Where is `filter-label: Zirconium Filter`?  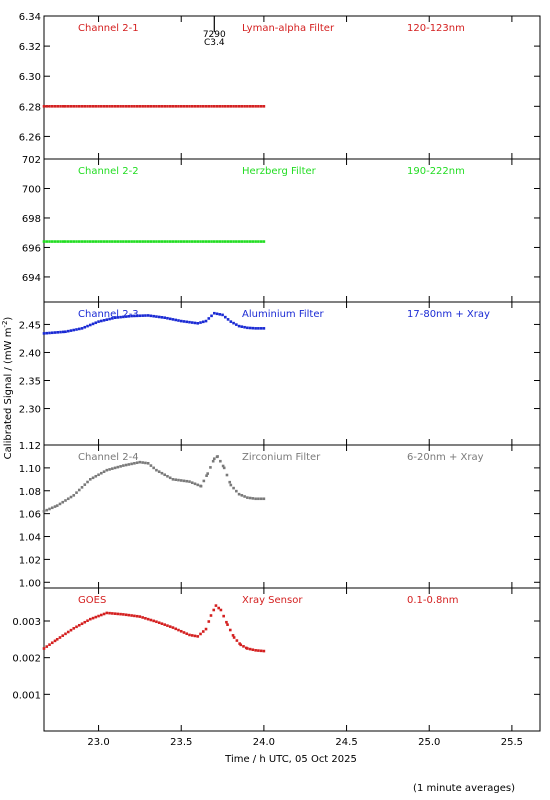
filter-label: Zirconium Filter is located at coordinates (281, 457).